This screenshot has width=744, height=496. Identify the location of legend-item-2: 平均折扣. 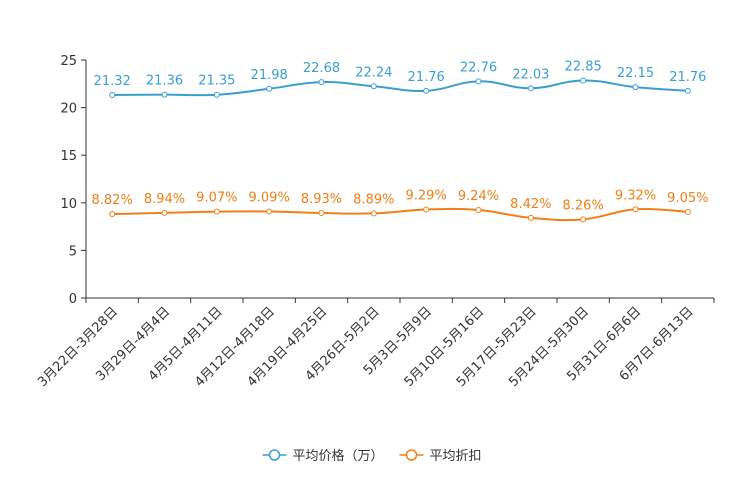
(440, 456).